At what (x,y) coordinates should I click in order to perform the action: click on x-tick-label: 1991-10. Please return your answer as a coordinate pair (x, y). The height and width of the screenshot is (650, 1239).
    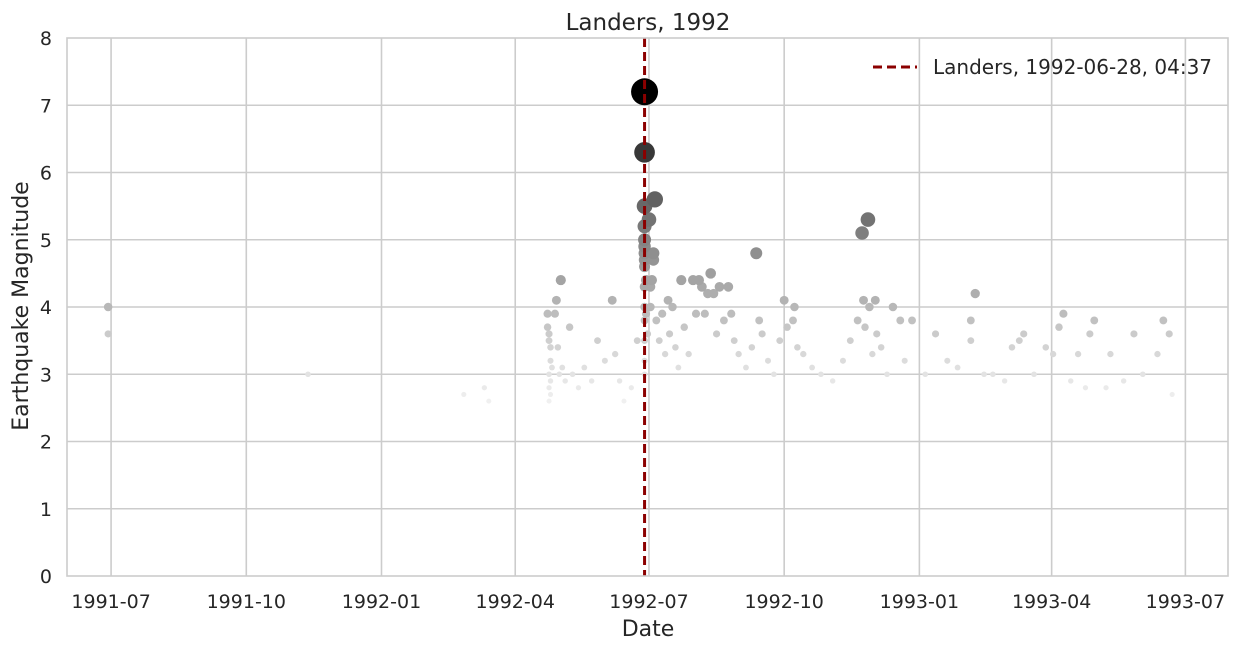
    Looking at the image, I should click on (246, 602).